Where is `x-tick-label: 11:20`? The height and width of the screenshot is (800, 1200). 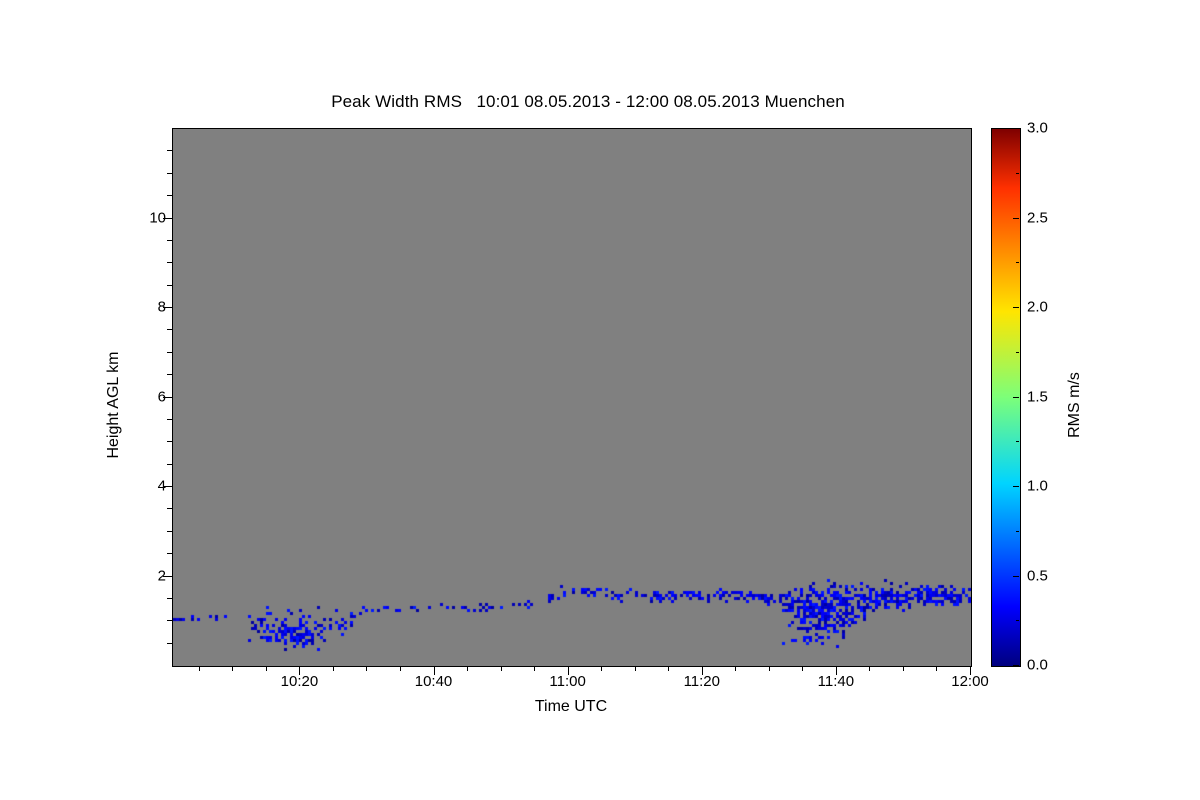 x-tick-label: 11:20 is located at coordinates (701, 681).